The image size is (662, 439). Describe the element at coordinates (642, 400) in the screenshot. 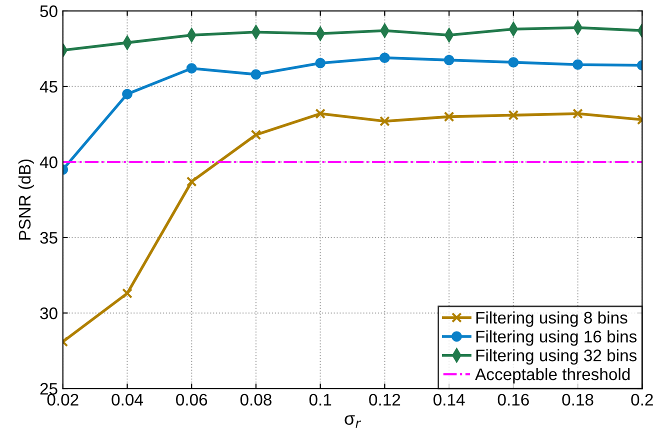

I see `x-tick-label: 0.2` at that location.